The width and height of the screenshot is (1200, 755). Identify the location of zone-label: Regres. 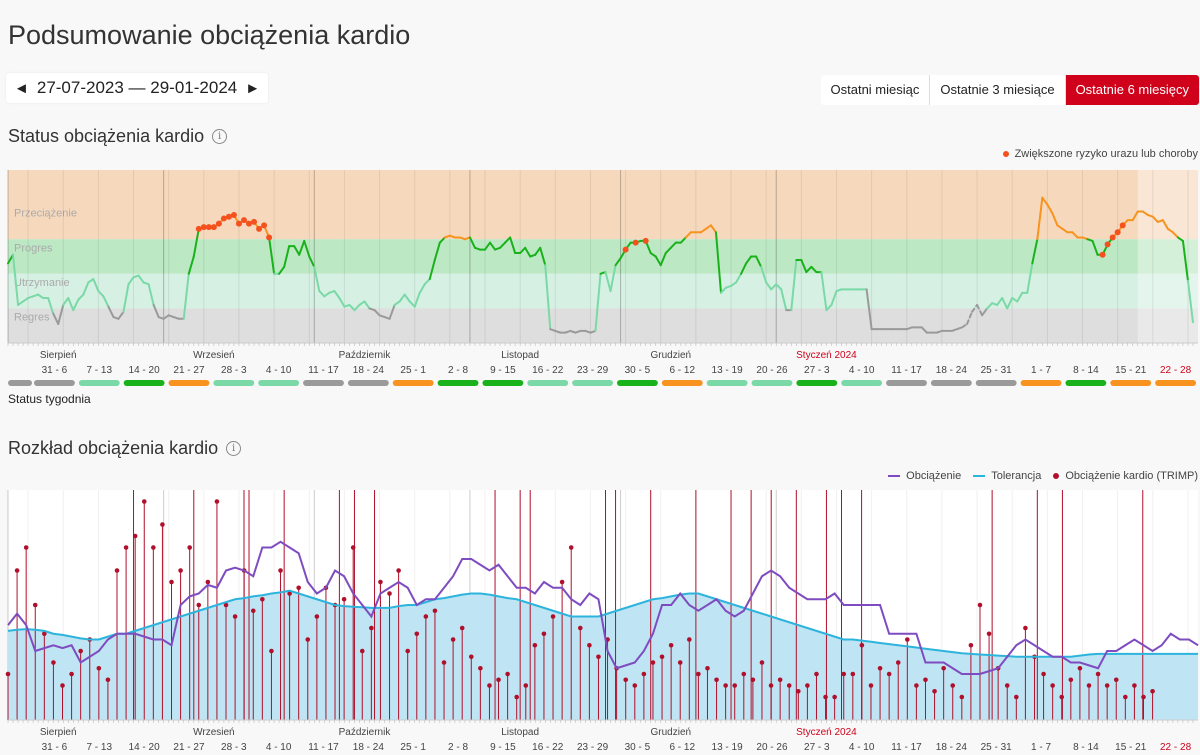
(32, 318).